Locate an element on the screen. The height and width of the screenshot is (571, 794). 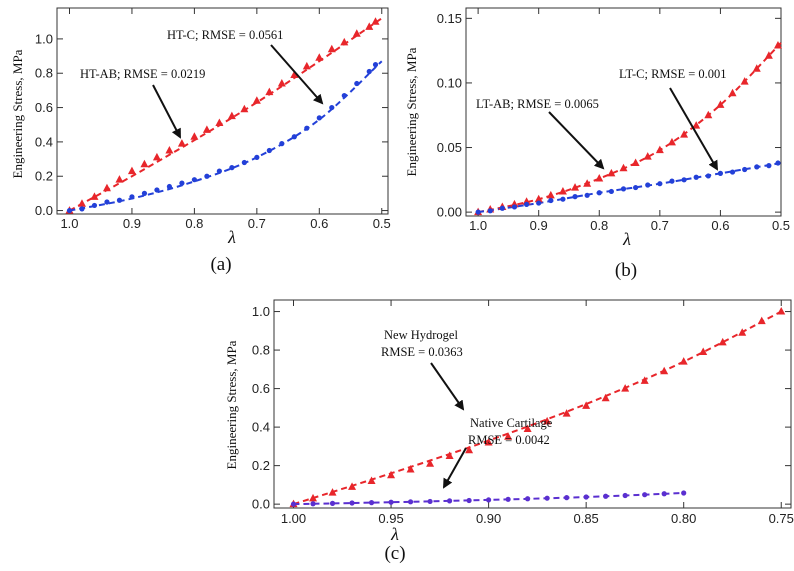
panel-c-ytick-label: 0.4 is located at coordinates (261, 427).